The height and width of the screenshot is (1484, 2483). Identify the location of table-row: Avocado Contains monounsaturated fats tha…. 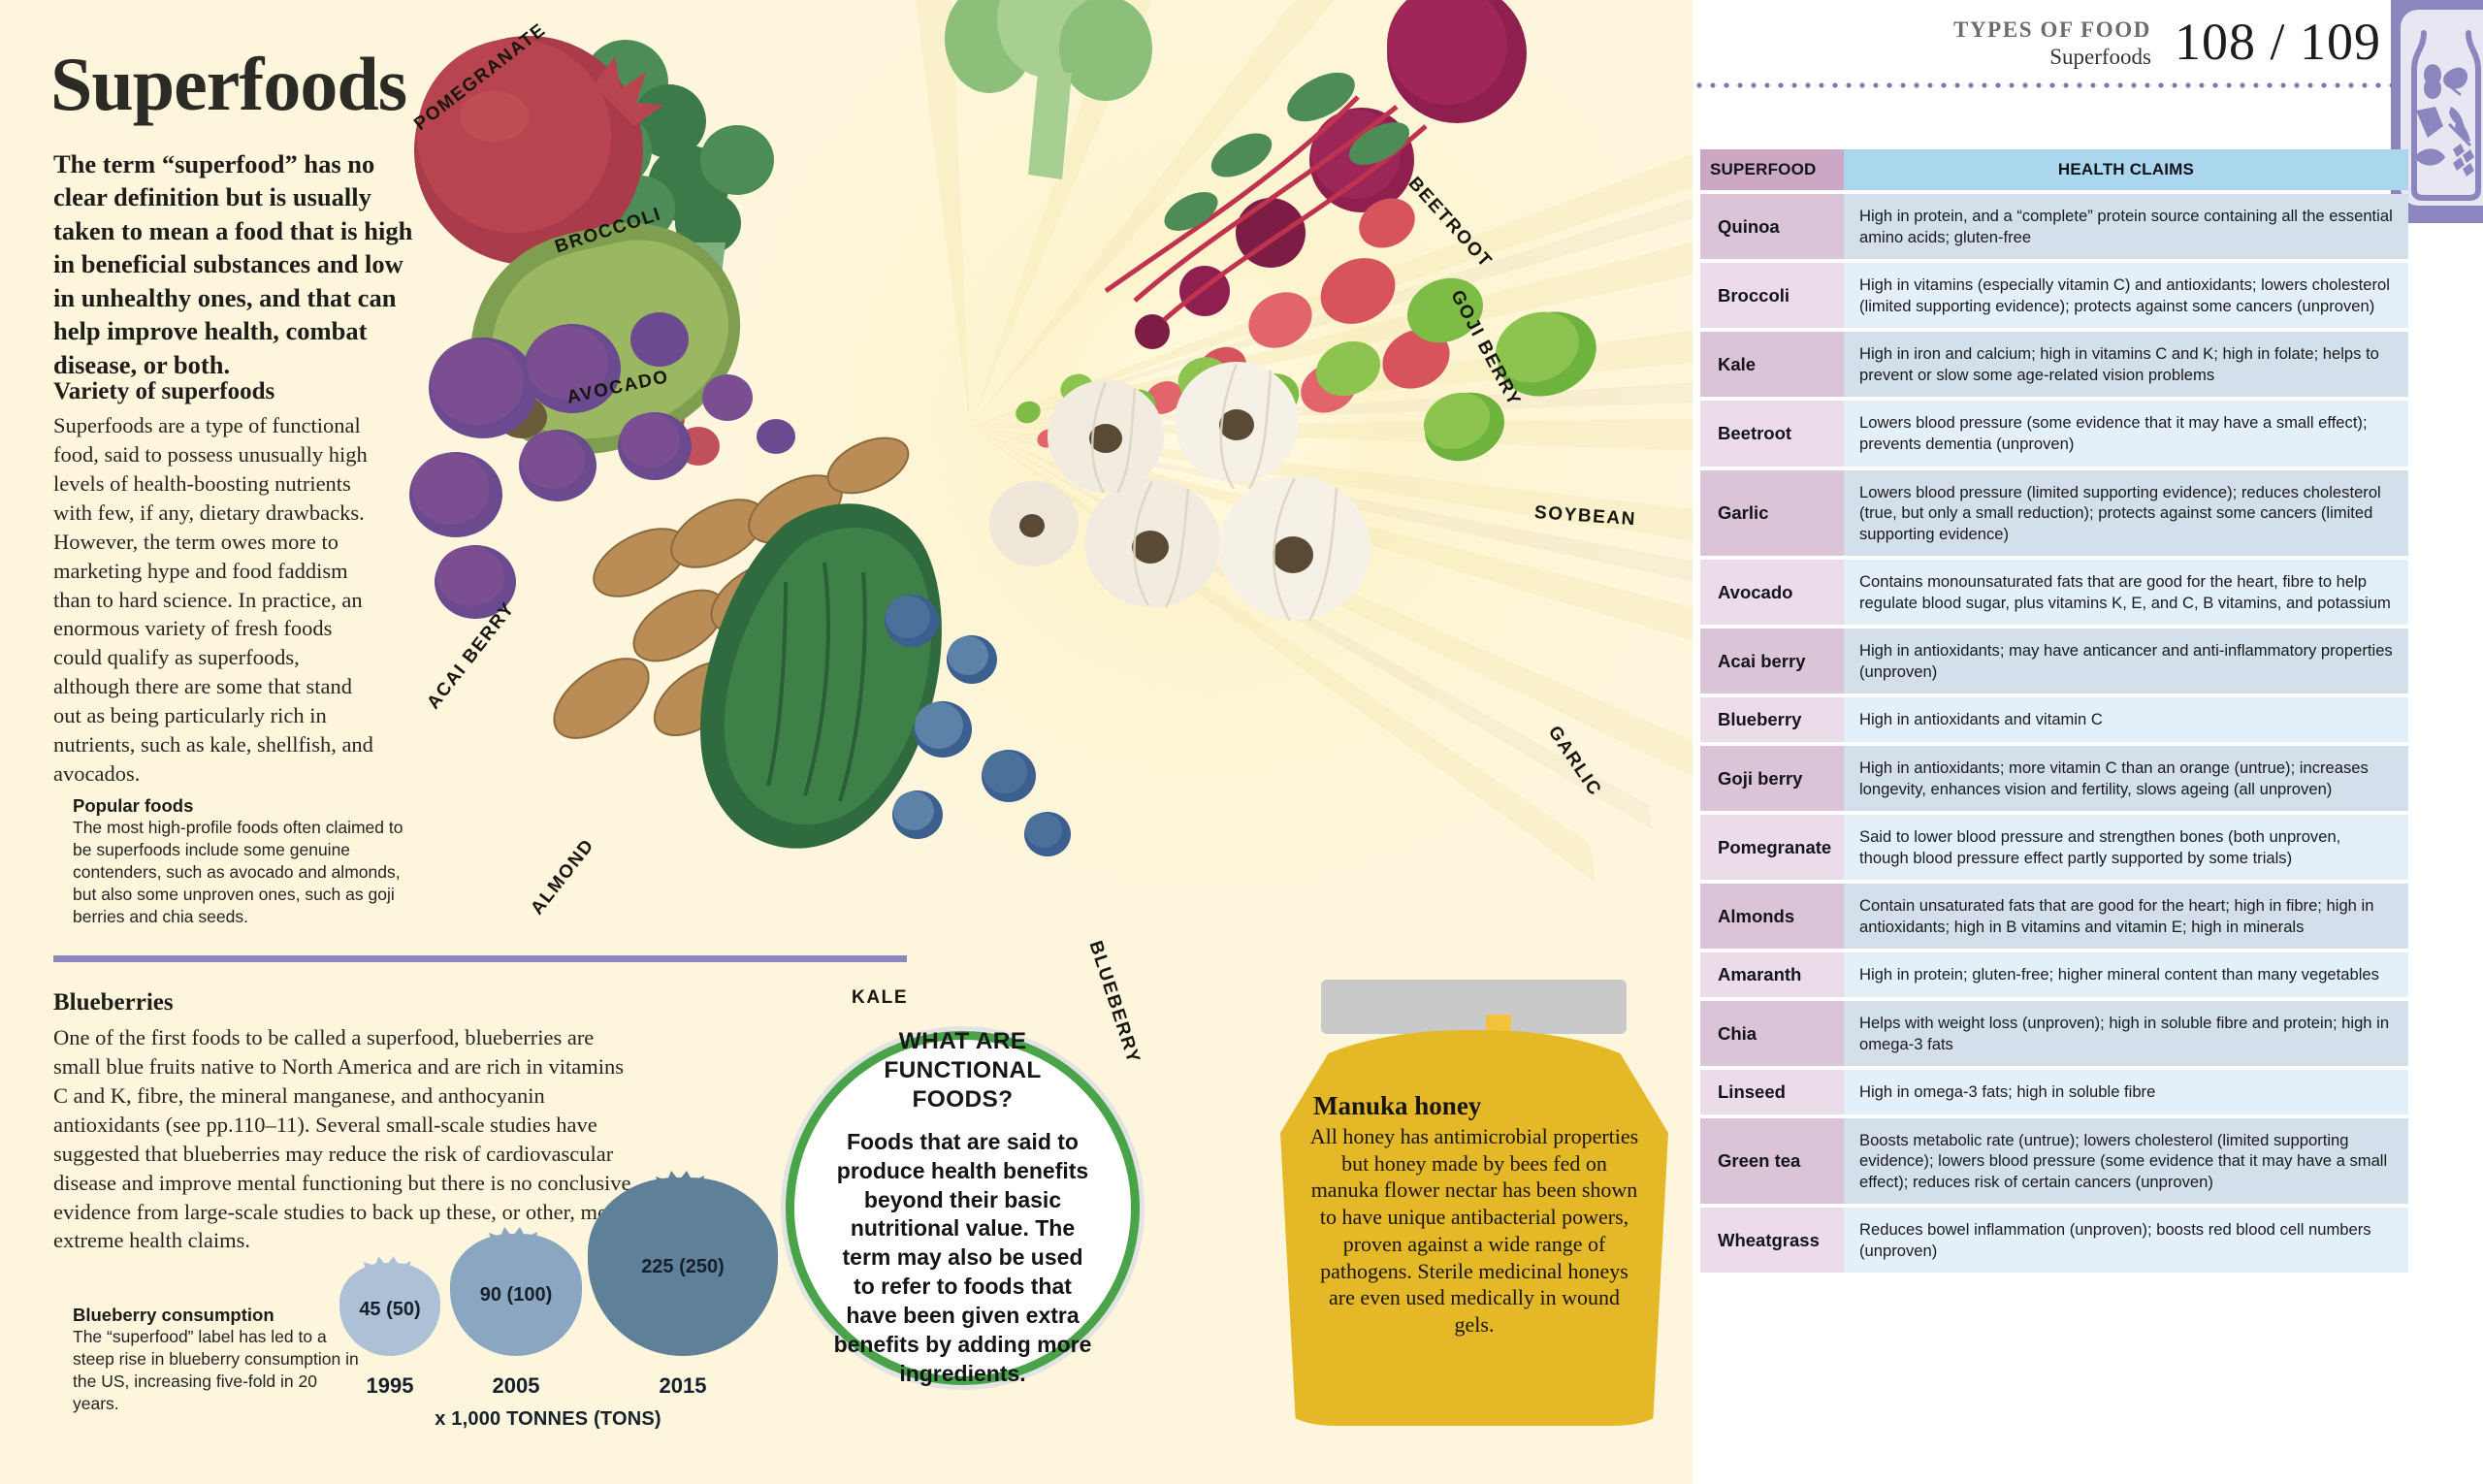
(2054, 593).